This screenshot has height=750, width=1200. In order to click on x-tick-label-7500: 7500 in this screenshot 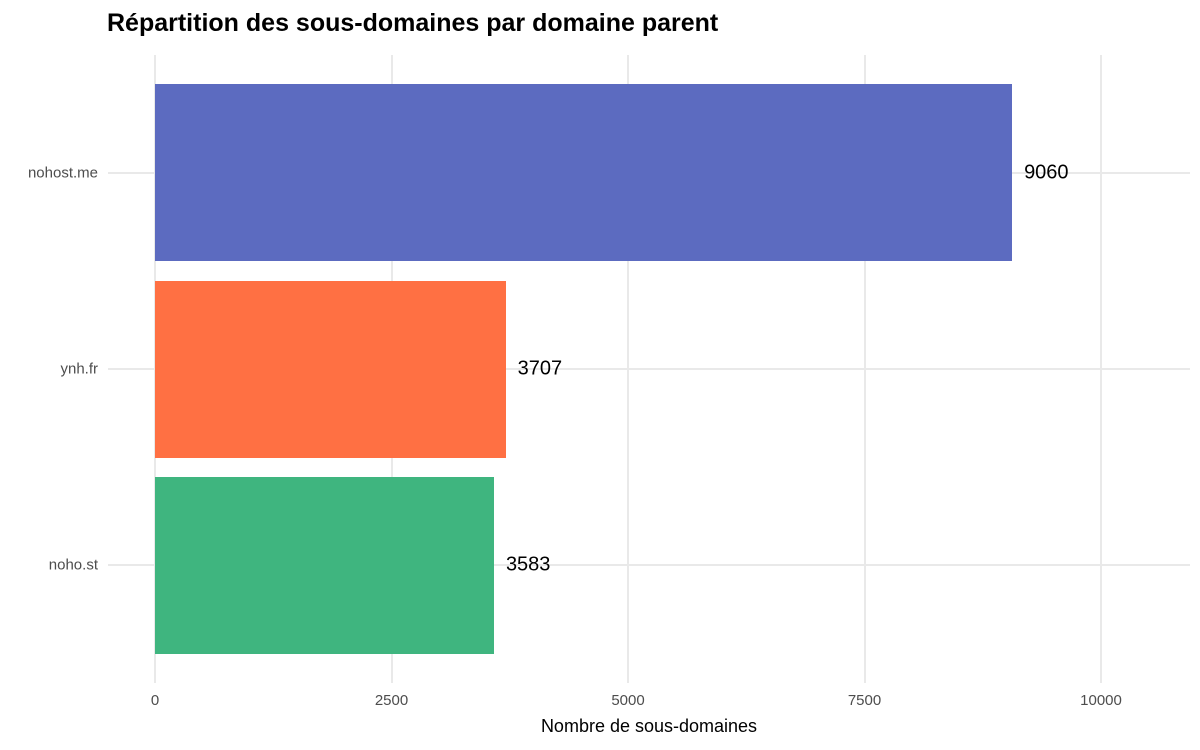, I will do `click(864, 700)`.